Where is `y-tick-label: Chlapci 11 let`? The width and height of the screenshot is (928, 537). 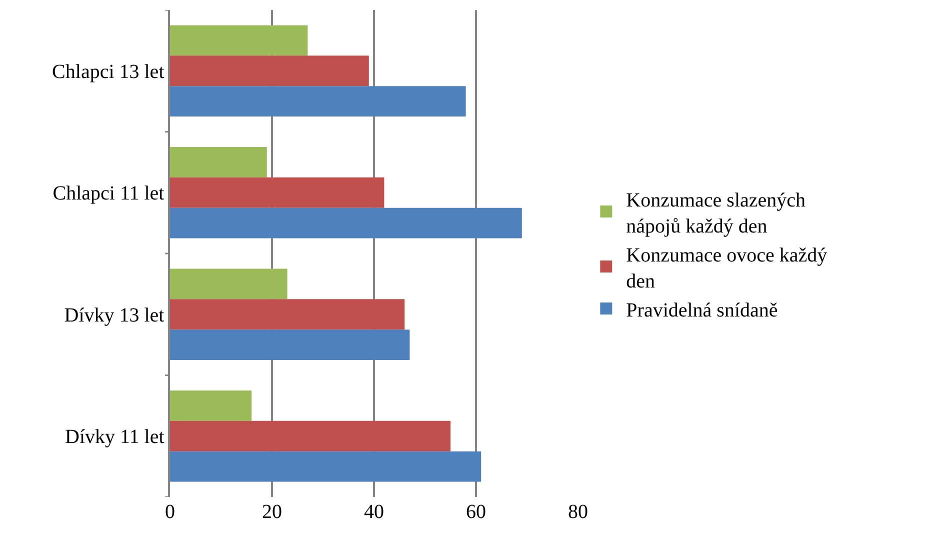 y-tick-label: Chlapci 11 let is located at coordinates (108, 193).